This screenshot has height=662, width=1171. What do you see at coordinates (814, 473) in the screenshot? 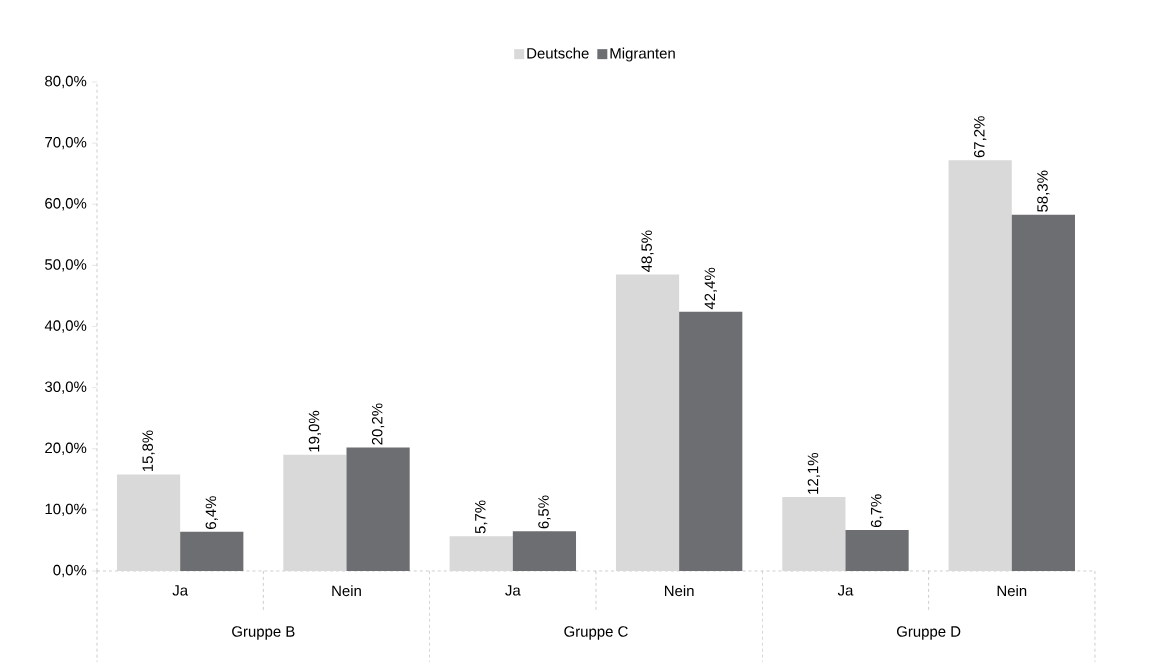
I see `data-label: 12,1%` at bounding box center [814, 473].